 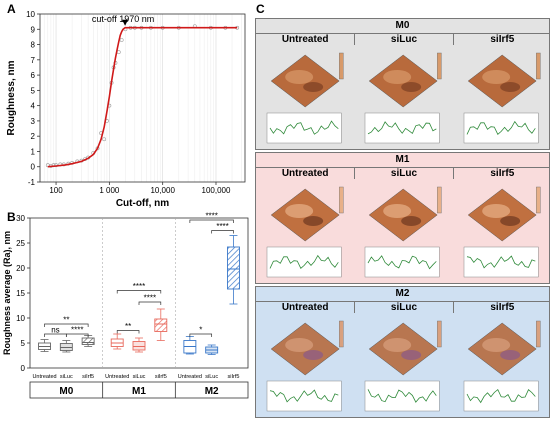 What do you see at coordinates (125, 22) in the screenshot?
I see `cutoff-arrowhead` at bounding box center [125, 22].